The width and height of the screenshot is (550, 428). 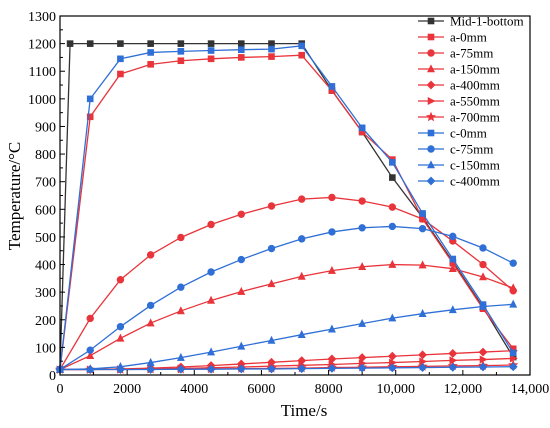 What do you see at coordinates (329, 389) in the screenshot?
I see `x-tick-label: 8000` at bounding box center [329, 389].